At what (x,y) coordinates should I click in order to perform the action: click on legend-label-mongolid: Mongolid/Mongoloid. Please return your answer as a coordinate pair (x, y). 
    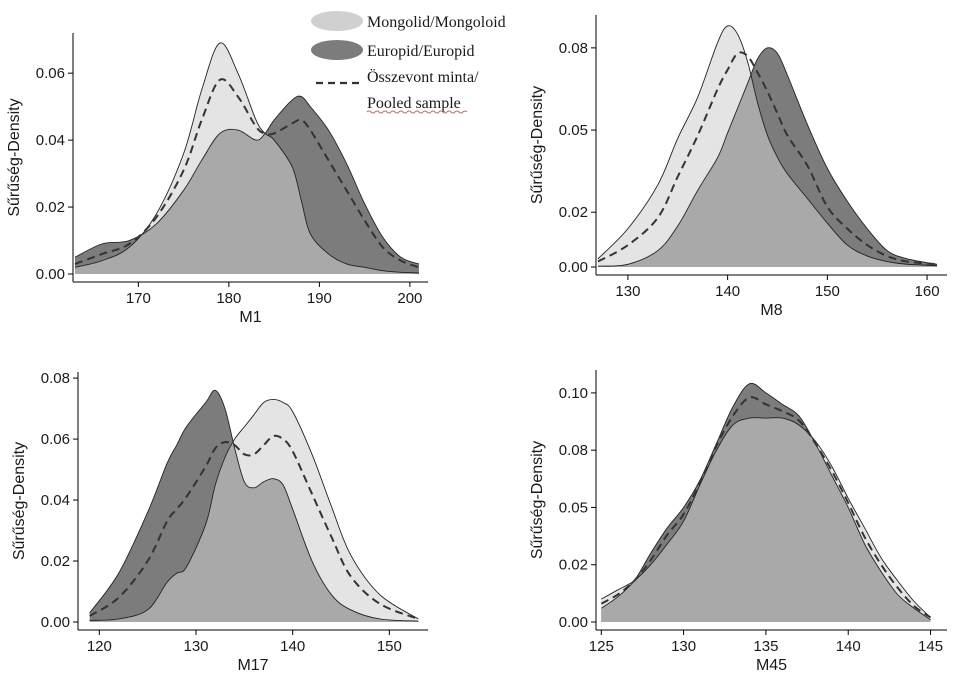
    Looking at the image, I should click on (436, 22).